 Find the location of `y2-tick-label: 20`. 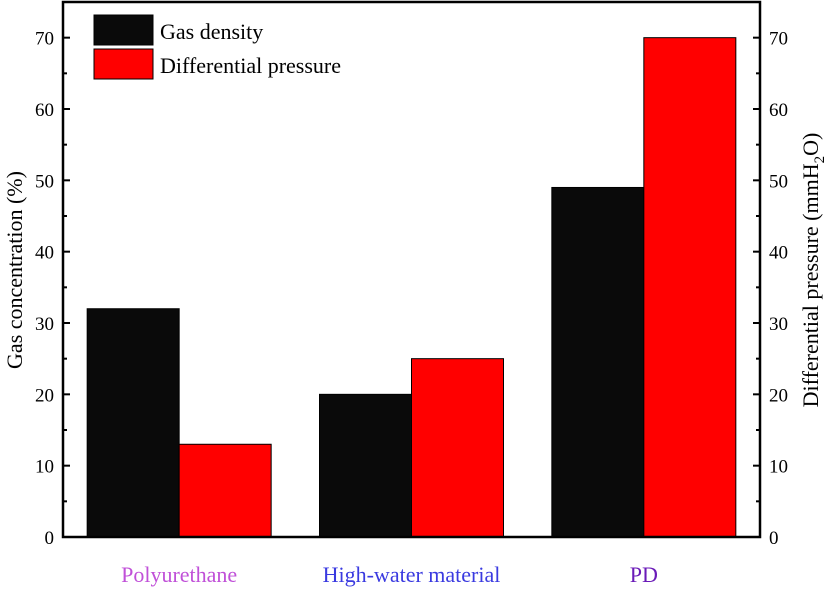

y2-tick-label: 20 is located at coordinates (778, 395).